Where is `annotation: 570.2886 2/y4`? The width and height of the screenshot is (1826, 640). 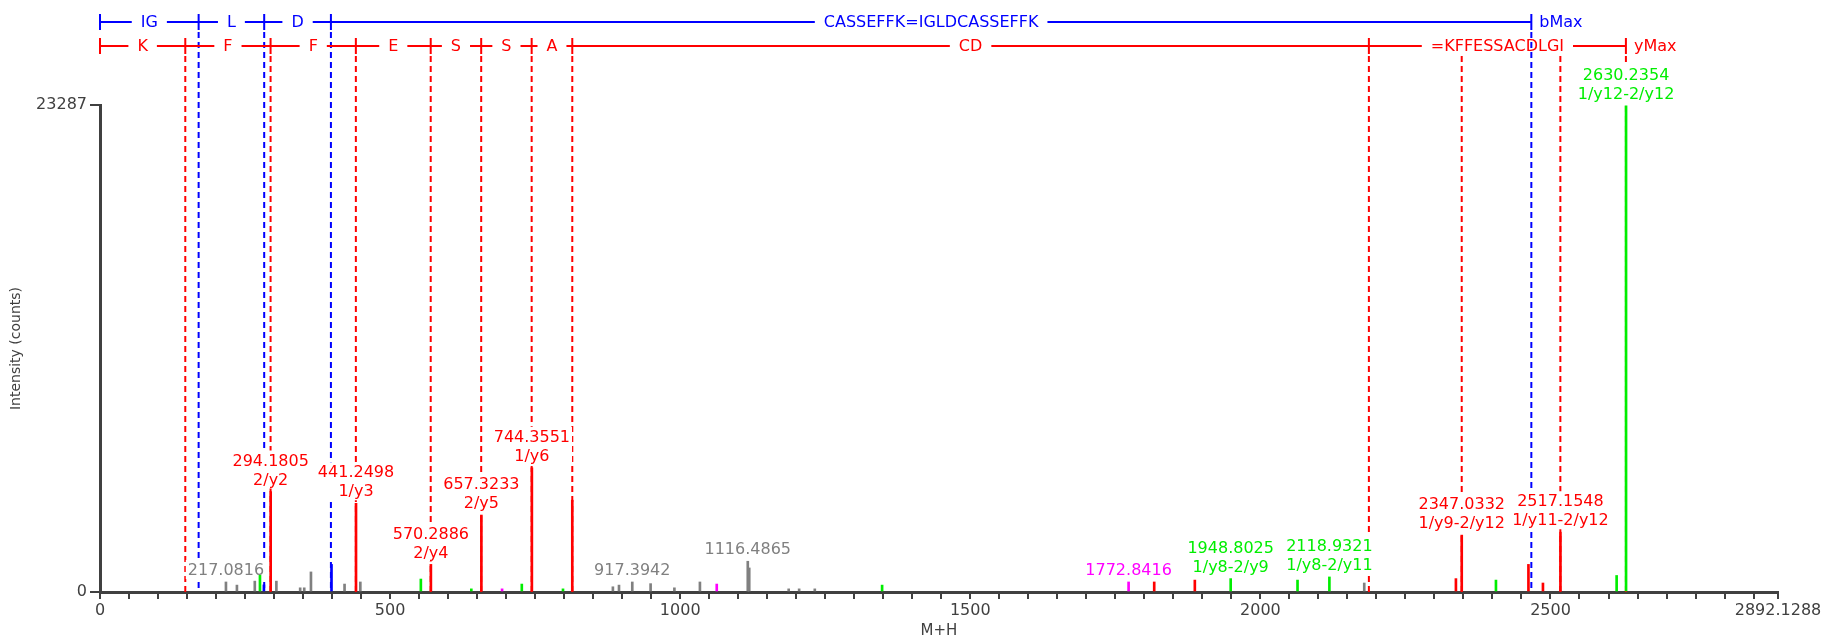
annotation: 570.2886 2/y4 is located at coordinates (431, 542).